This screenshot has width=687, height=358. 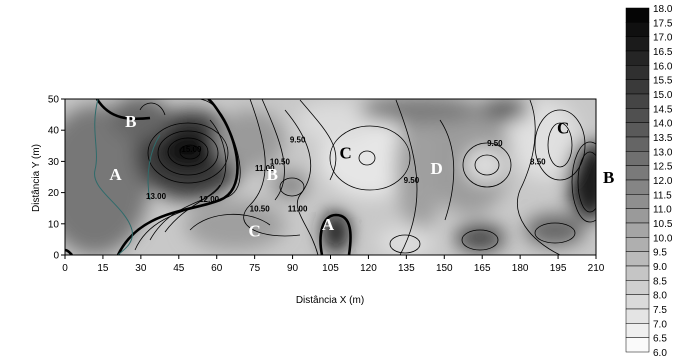 What do you see at coordinates (65, 268) in the screenshot?
I see `x-tick-label: 0` at bounding box center [65, 268].